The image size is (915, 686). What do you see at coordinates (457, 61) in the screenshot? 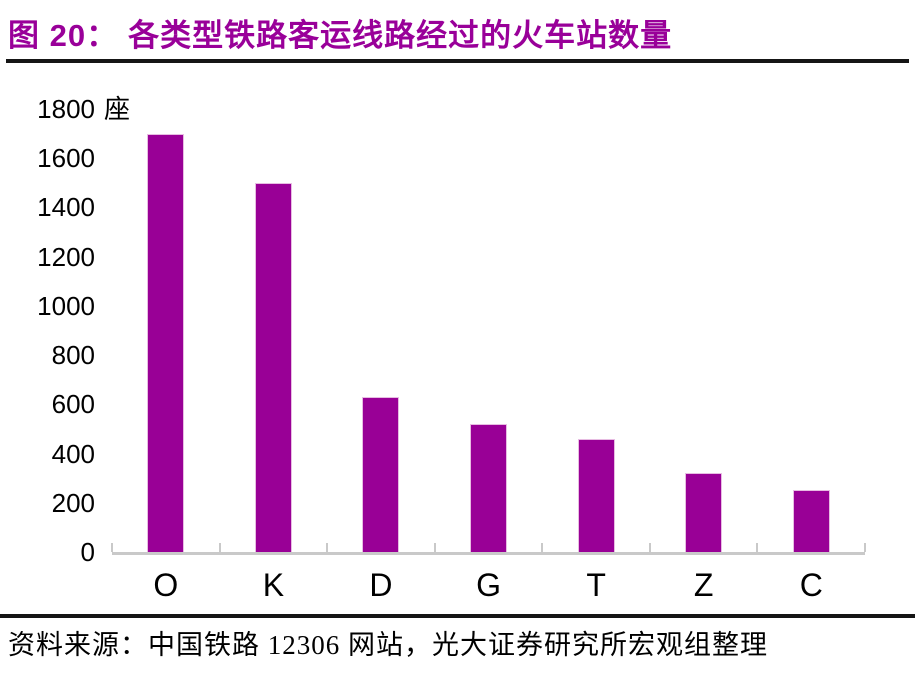
I see `title-divider-line` at bounding box center [457, 61].